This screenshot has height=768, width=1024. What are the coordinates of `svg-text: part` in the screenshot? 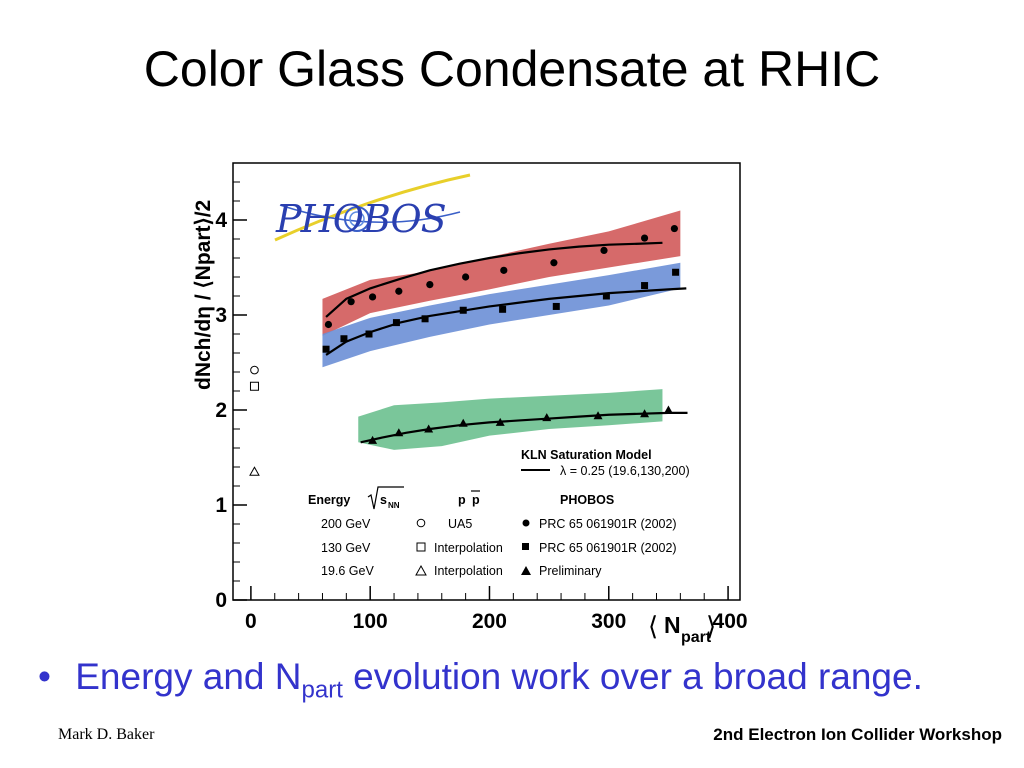 It's located at (696, 637).